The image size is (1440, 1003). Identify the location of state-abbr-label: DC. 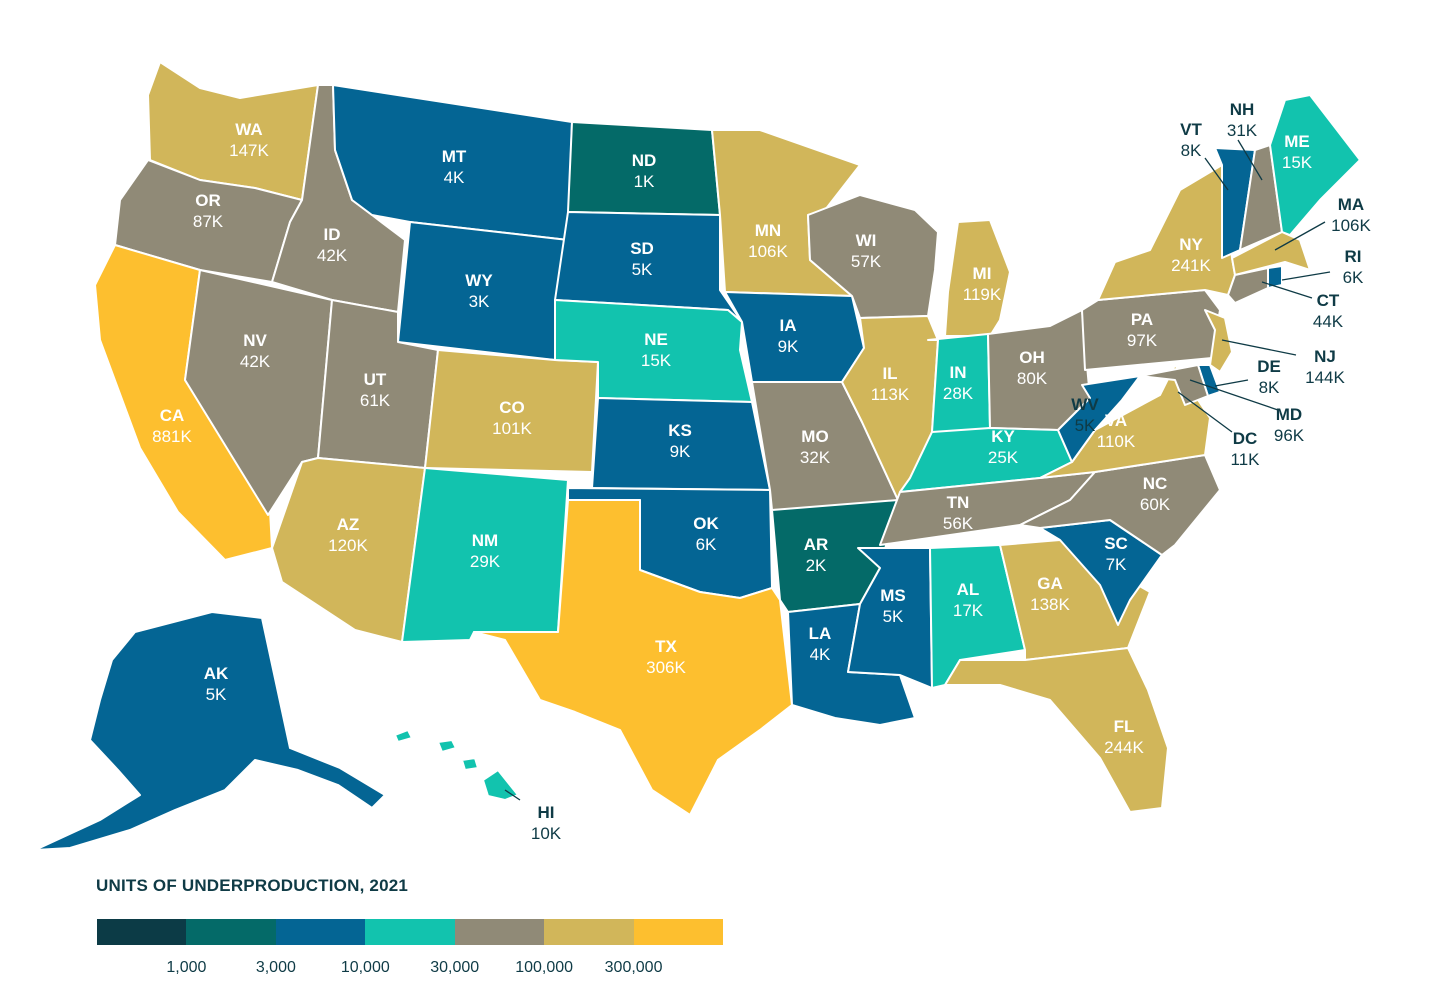
(1245, 438).